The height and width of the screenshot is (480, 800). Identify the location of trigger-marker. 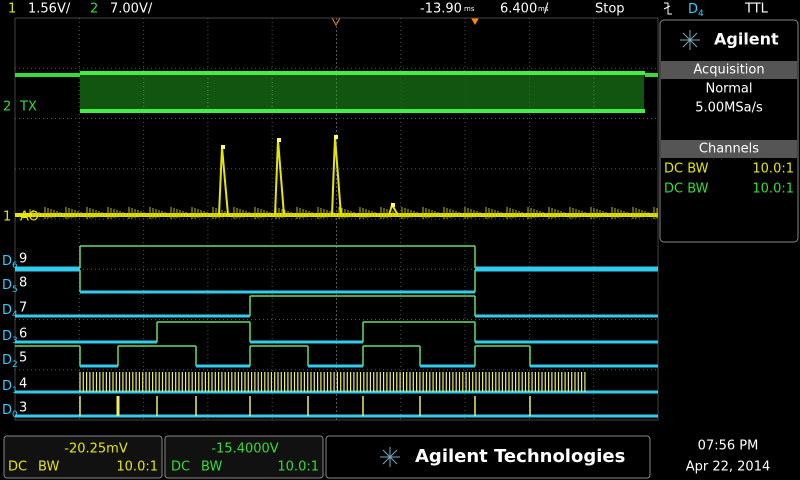
(475, 21).